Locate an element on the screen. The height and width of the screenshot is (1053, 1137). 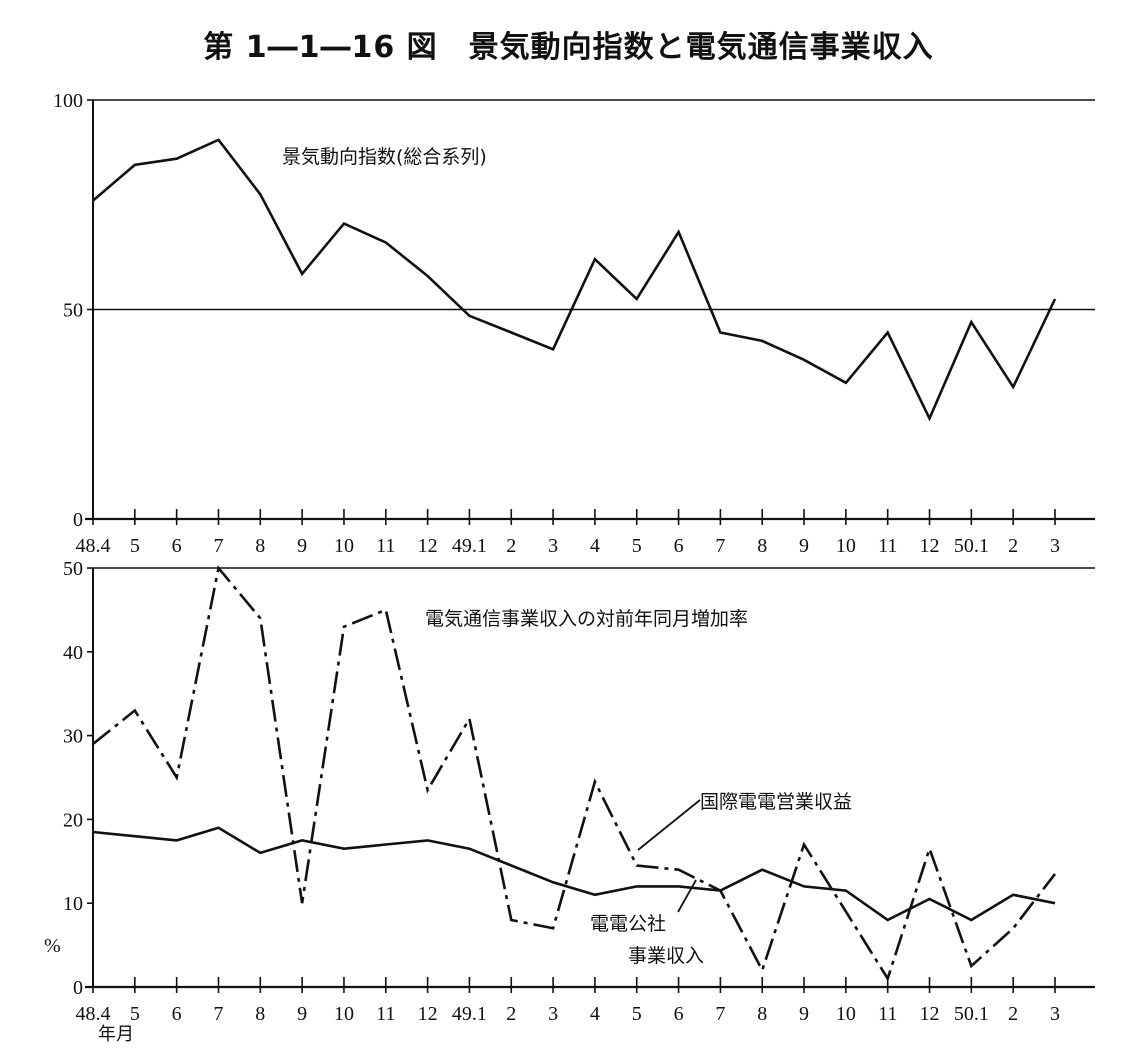
y-unit-label: % is located at coordinates (52, 946).